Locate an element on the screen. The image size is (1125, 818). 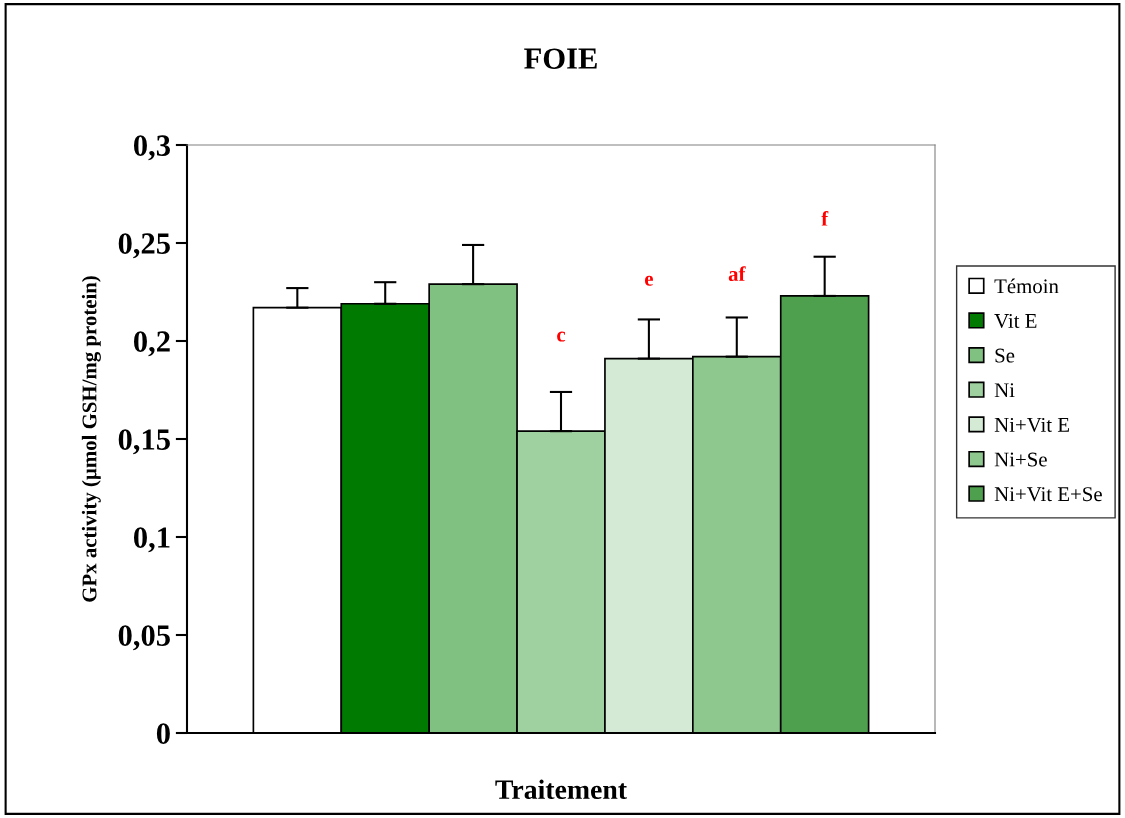
y-tick-label: 0 is located at coordinates (163, 733).